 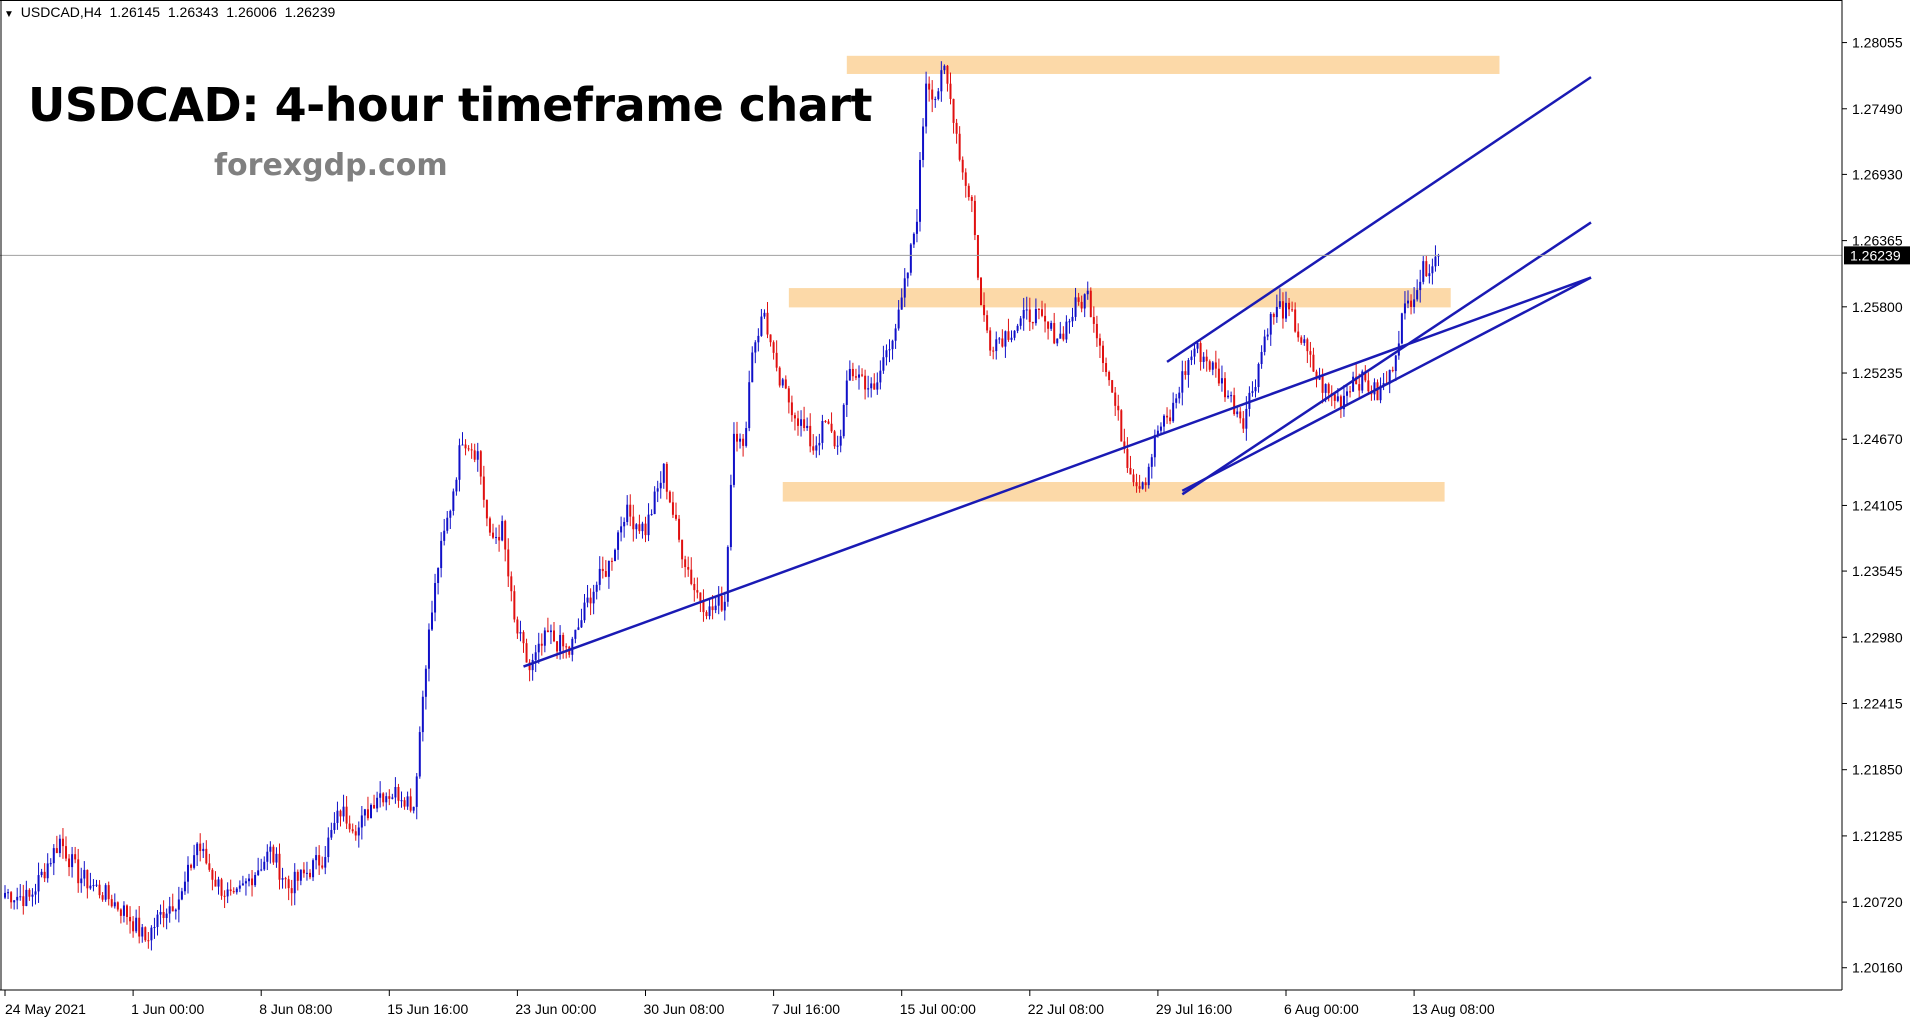 I want to click on x-tick-label: 15 Jun 16:00, so click(x=427, y=1009).